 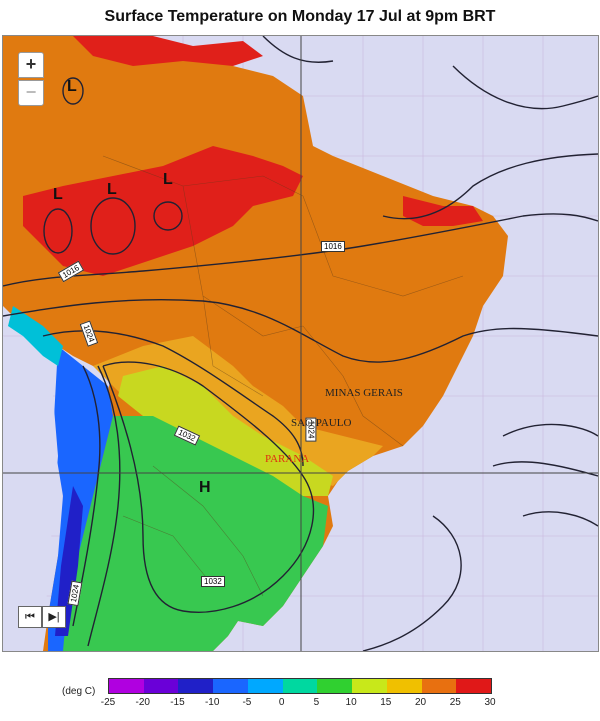 I want to click on place-label-parana: PARANA, so click(x=287, y=459).